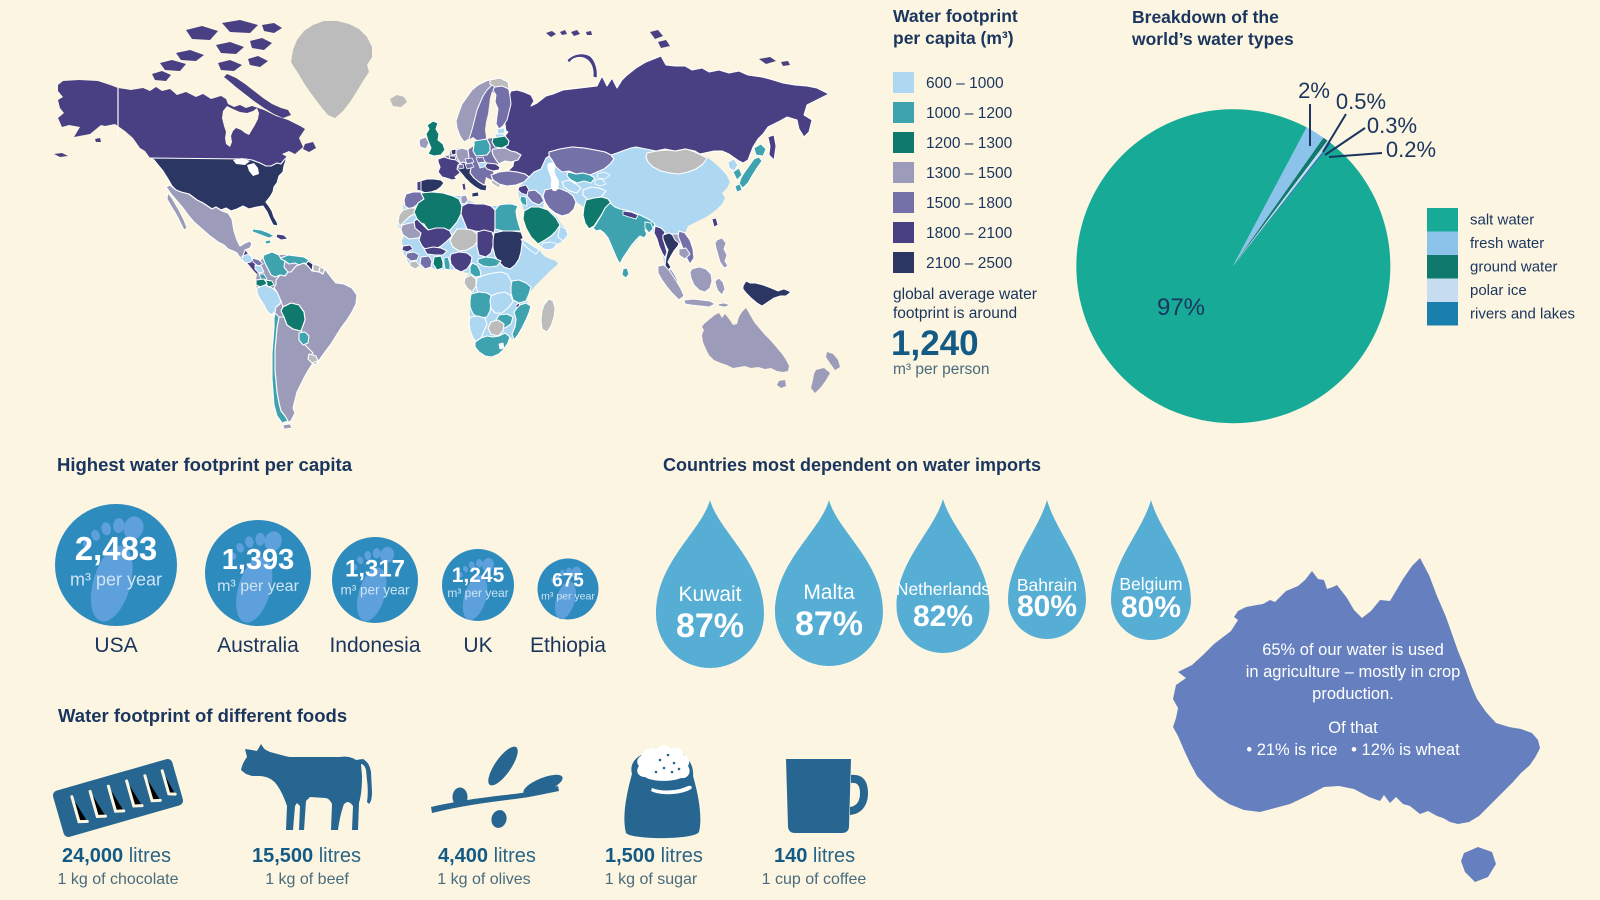 The width and height of the screenshot is (1600, 900). I want to click on svg-text: 1000 – 1200, so click(969, 113).